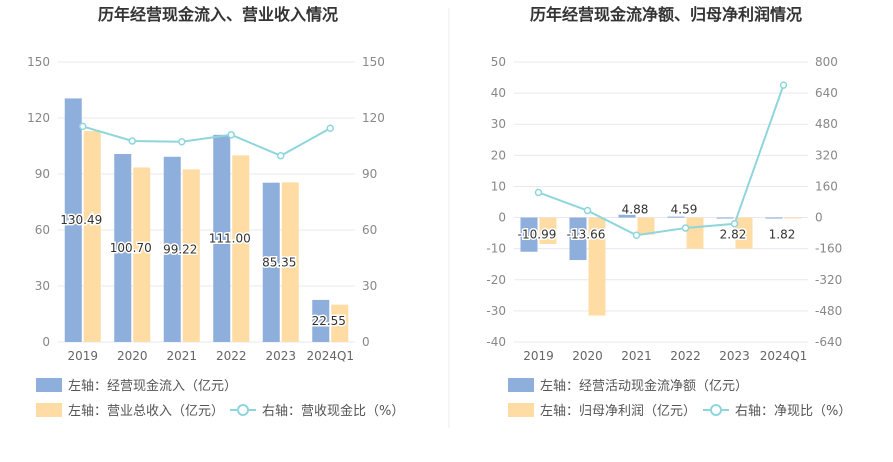  I want to click on left-tick-label: 40, so click(498, 93).